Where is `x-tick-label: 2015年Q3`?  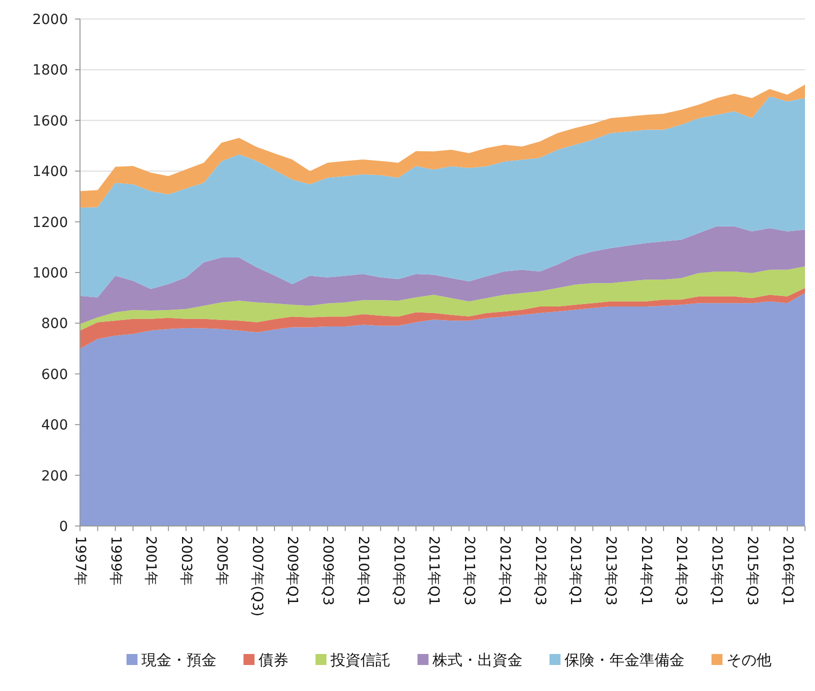
x-tick-label: 2015年Q3 is located at coordinates (752, 571).